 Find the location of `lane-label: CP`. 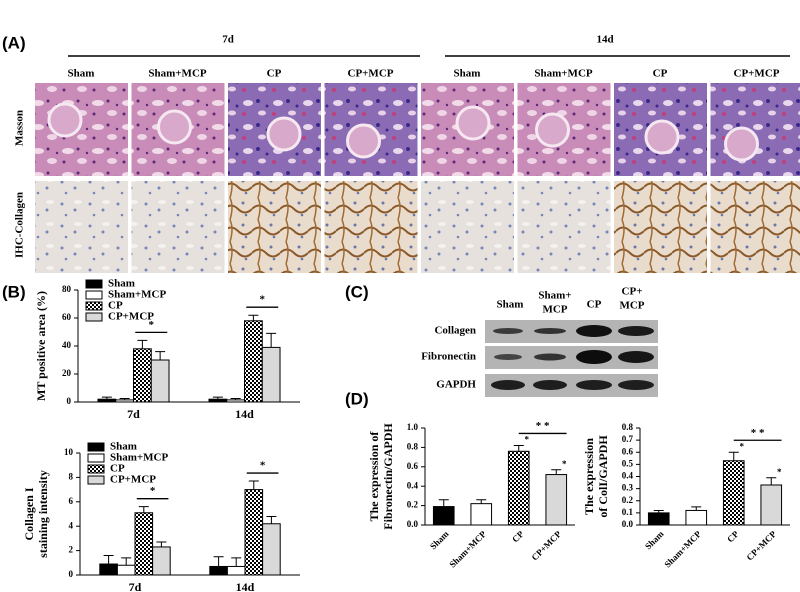

lane-label: CP is located at coordinates (594, 305).